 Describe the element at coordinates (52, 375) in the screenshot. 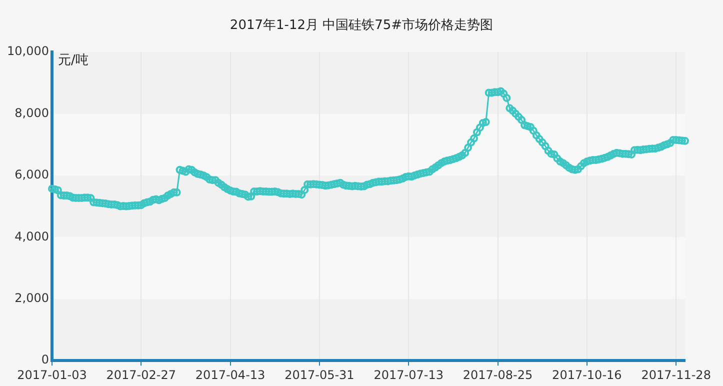

I see `x-tick-label: 2017-01-03` at that location.